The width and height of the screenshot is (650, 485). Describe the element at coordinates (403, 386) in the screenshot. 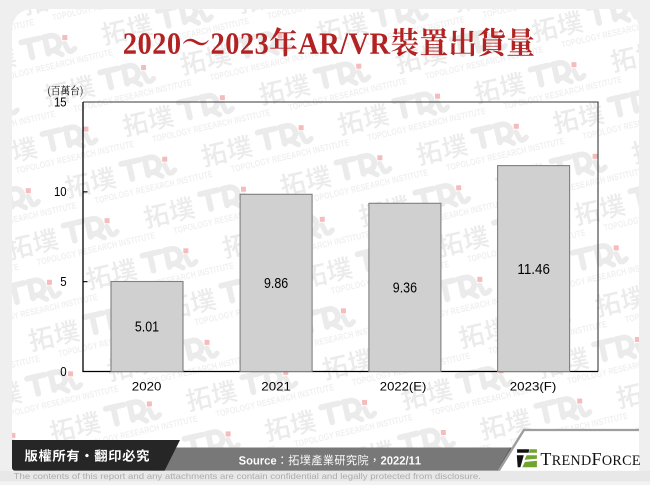

I see `svg-text: 2022(E)` at that location.